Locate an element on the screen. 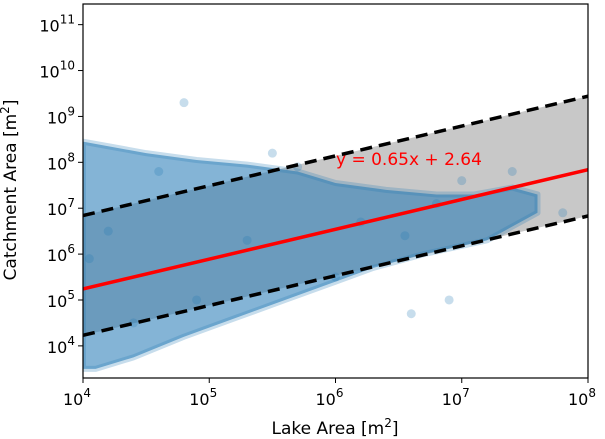  x-axis-label: Lake Area [m2] is located at coordinates (335, 427).